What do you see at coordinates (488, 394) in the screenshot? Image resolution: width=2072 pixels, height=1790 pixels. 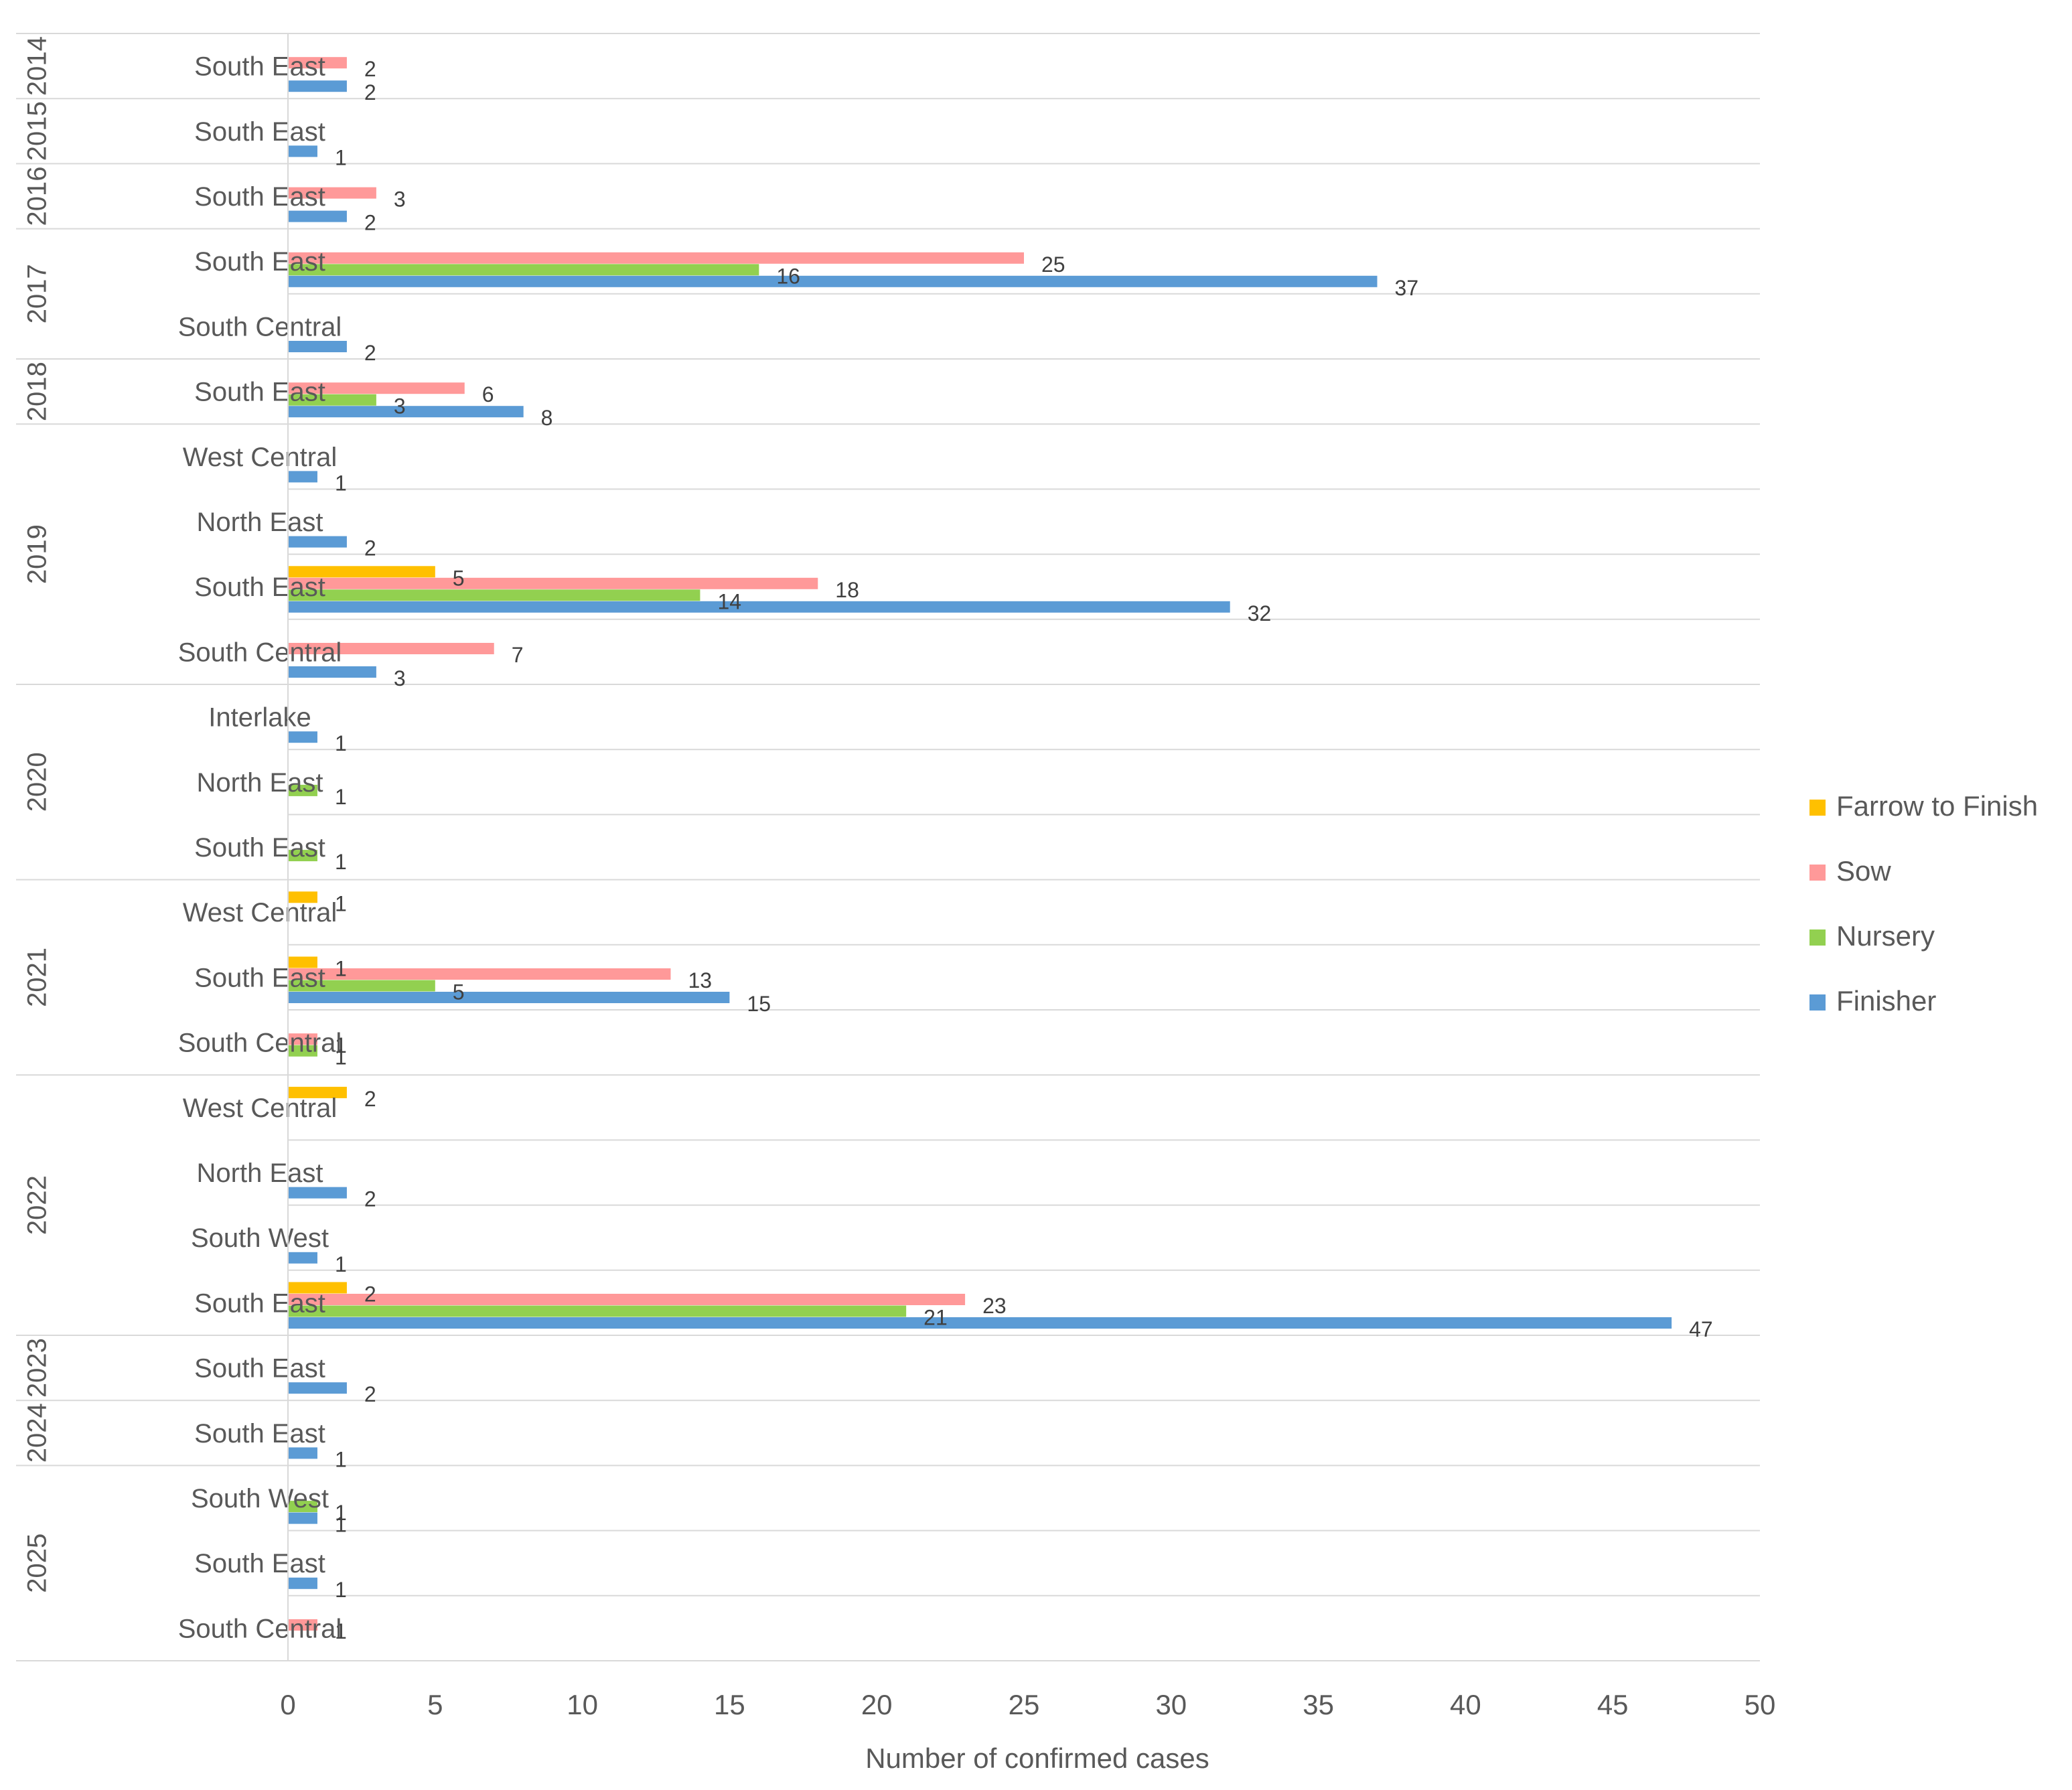 I see `data-label: 6` at bounding box center [488, 394].